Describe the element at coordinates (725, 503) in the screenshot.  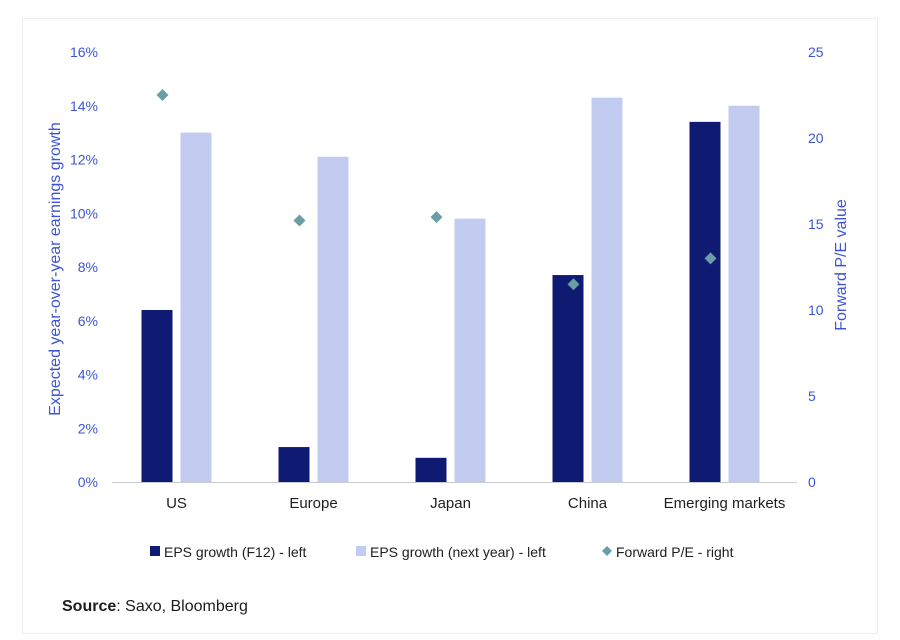
I see `x-tick-label: Emerging markets` at that location.